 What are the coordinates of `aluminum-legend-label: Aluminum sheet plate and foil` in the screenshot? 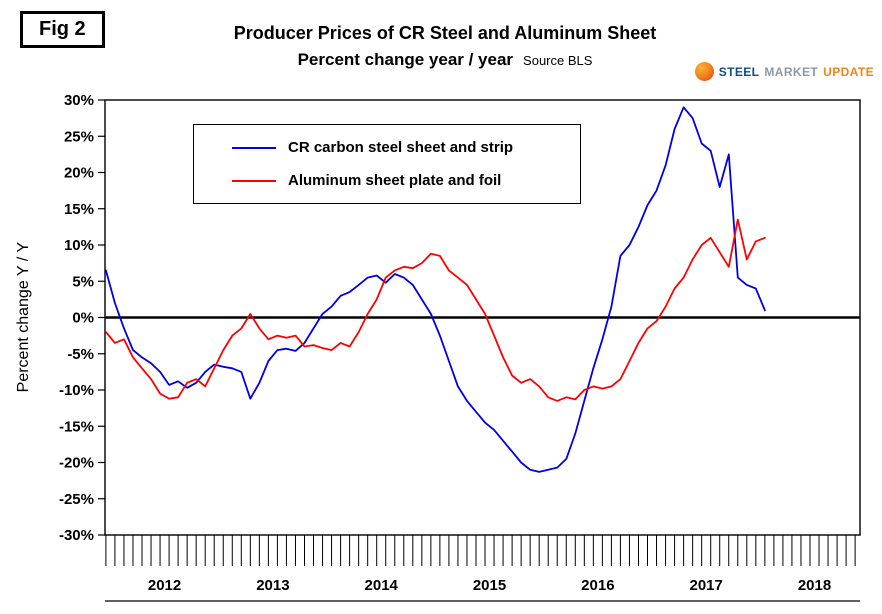 It's located at (395, 180).